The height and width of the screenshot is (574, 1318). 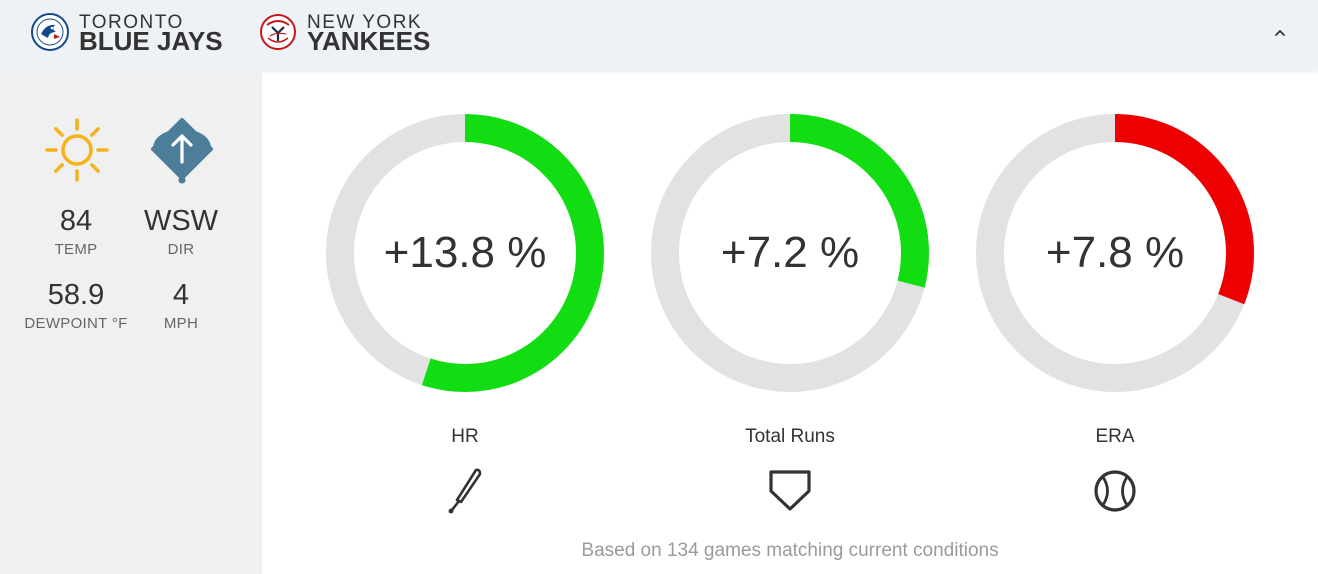 I want to click on sun-icon, so click(x=77, y=150).